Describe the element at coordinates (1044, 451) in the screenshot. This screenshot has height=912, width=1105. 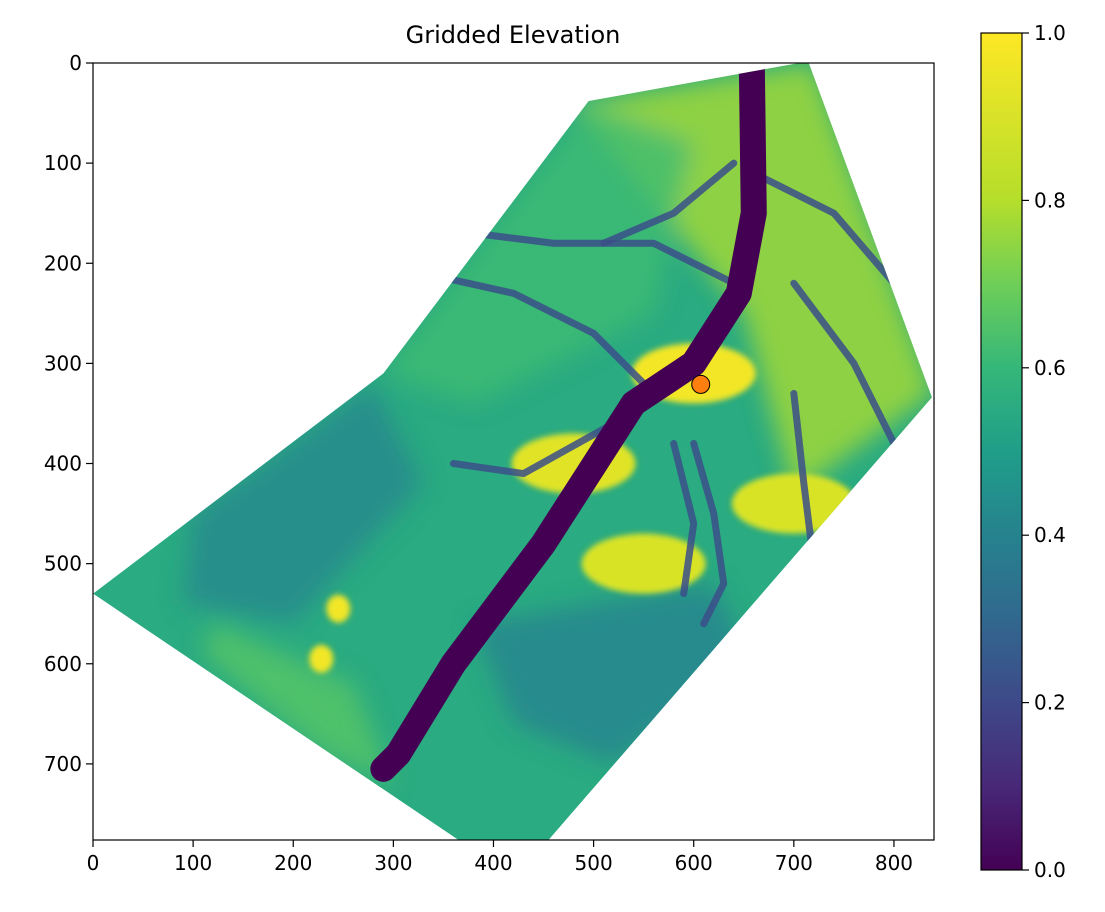
I see `colorbar-axis: 0.0 0.2 0.4 0.6 0.8 1.0` at that location.